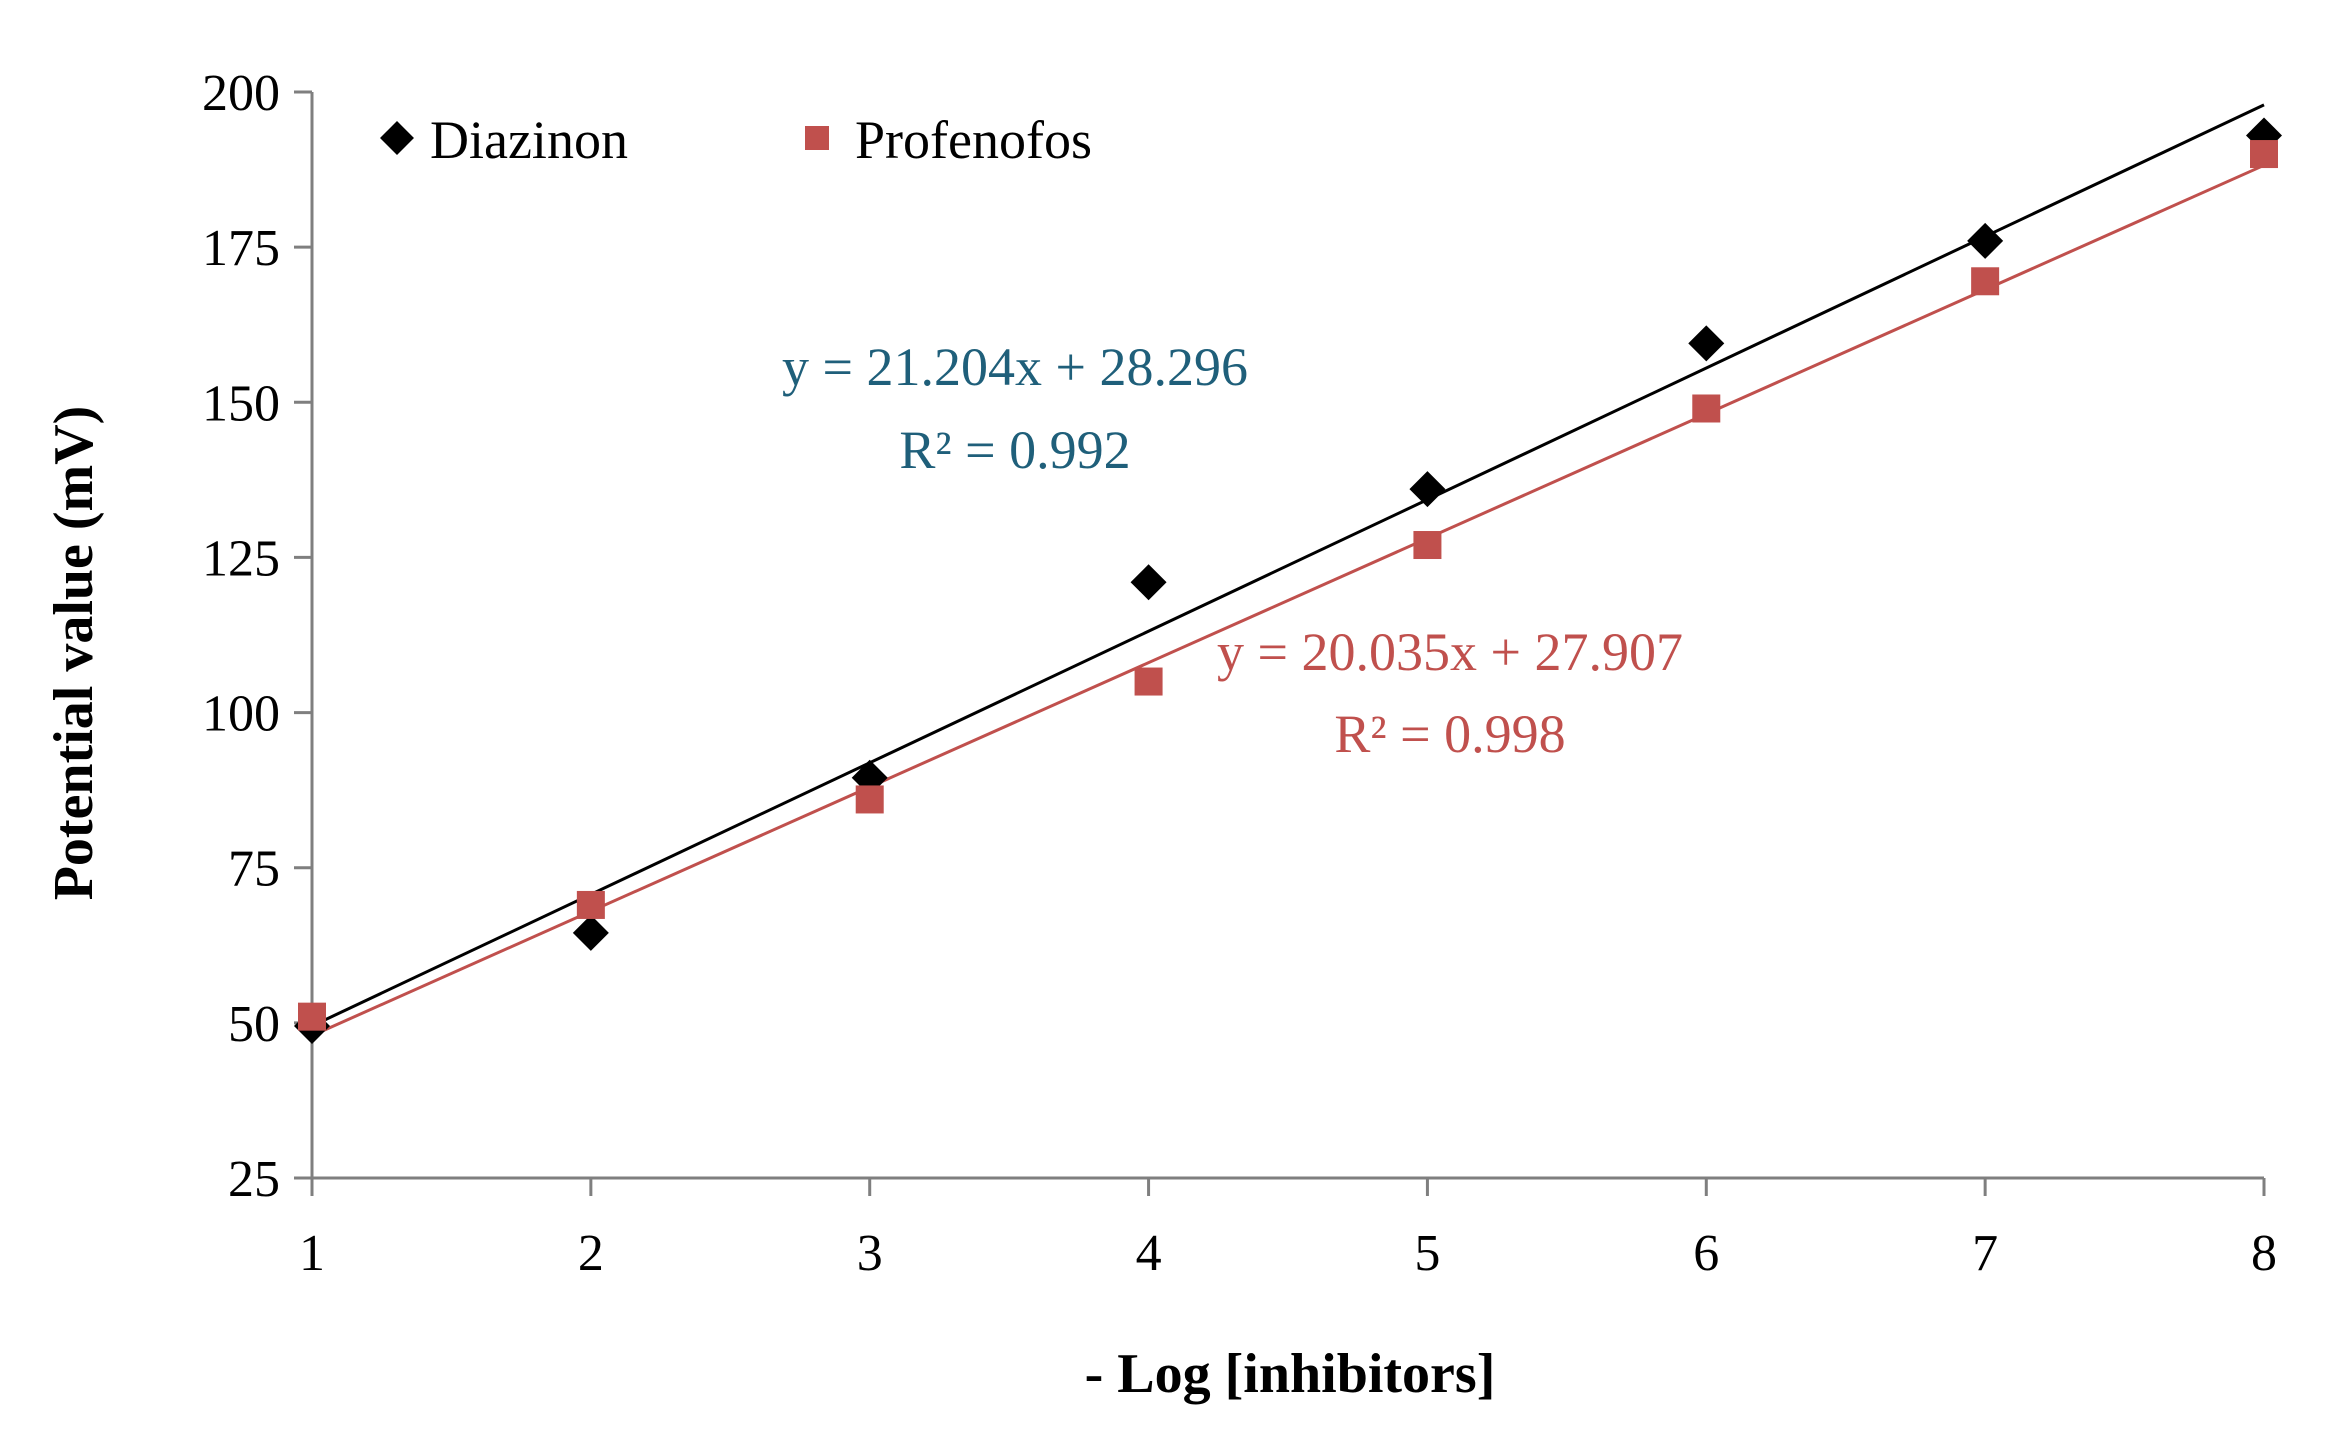 Image resolution: width=2348 pixels, height=1432 pixels. Describe the element at coordinates (1015, 367) in the screenshot. I see `equation-diazinon: y = 21.204x + 28.296` at that location.